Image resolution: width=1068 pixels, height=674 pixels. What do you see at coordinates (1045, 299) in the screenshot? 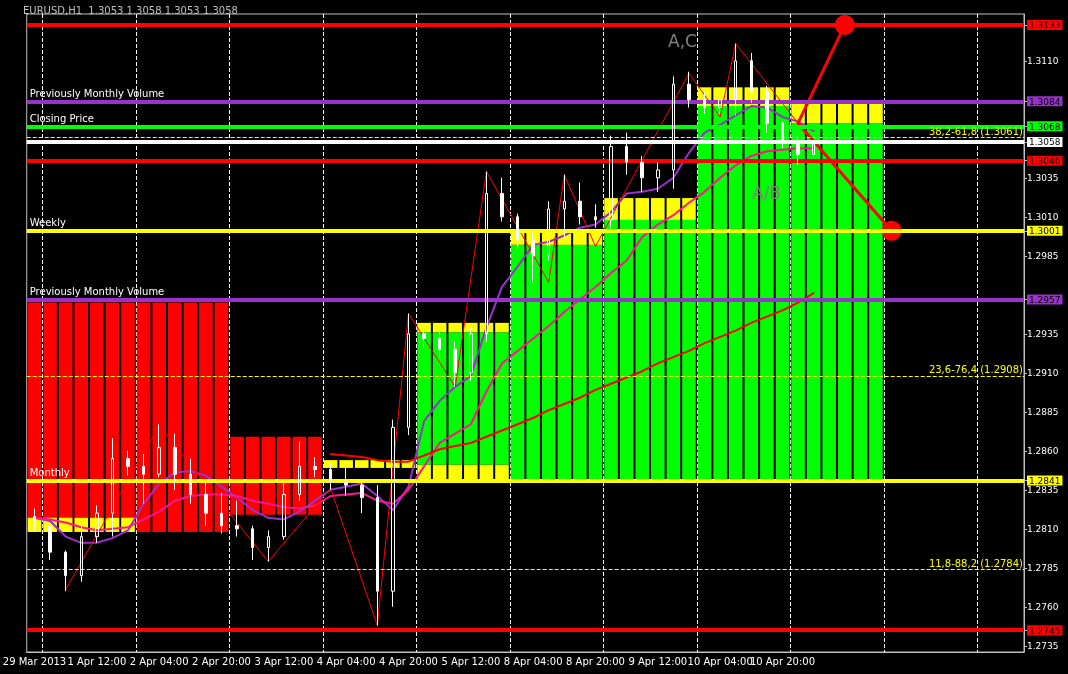
I see `y-tick-label: 1.2957` at bounding box center [1045, 299].